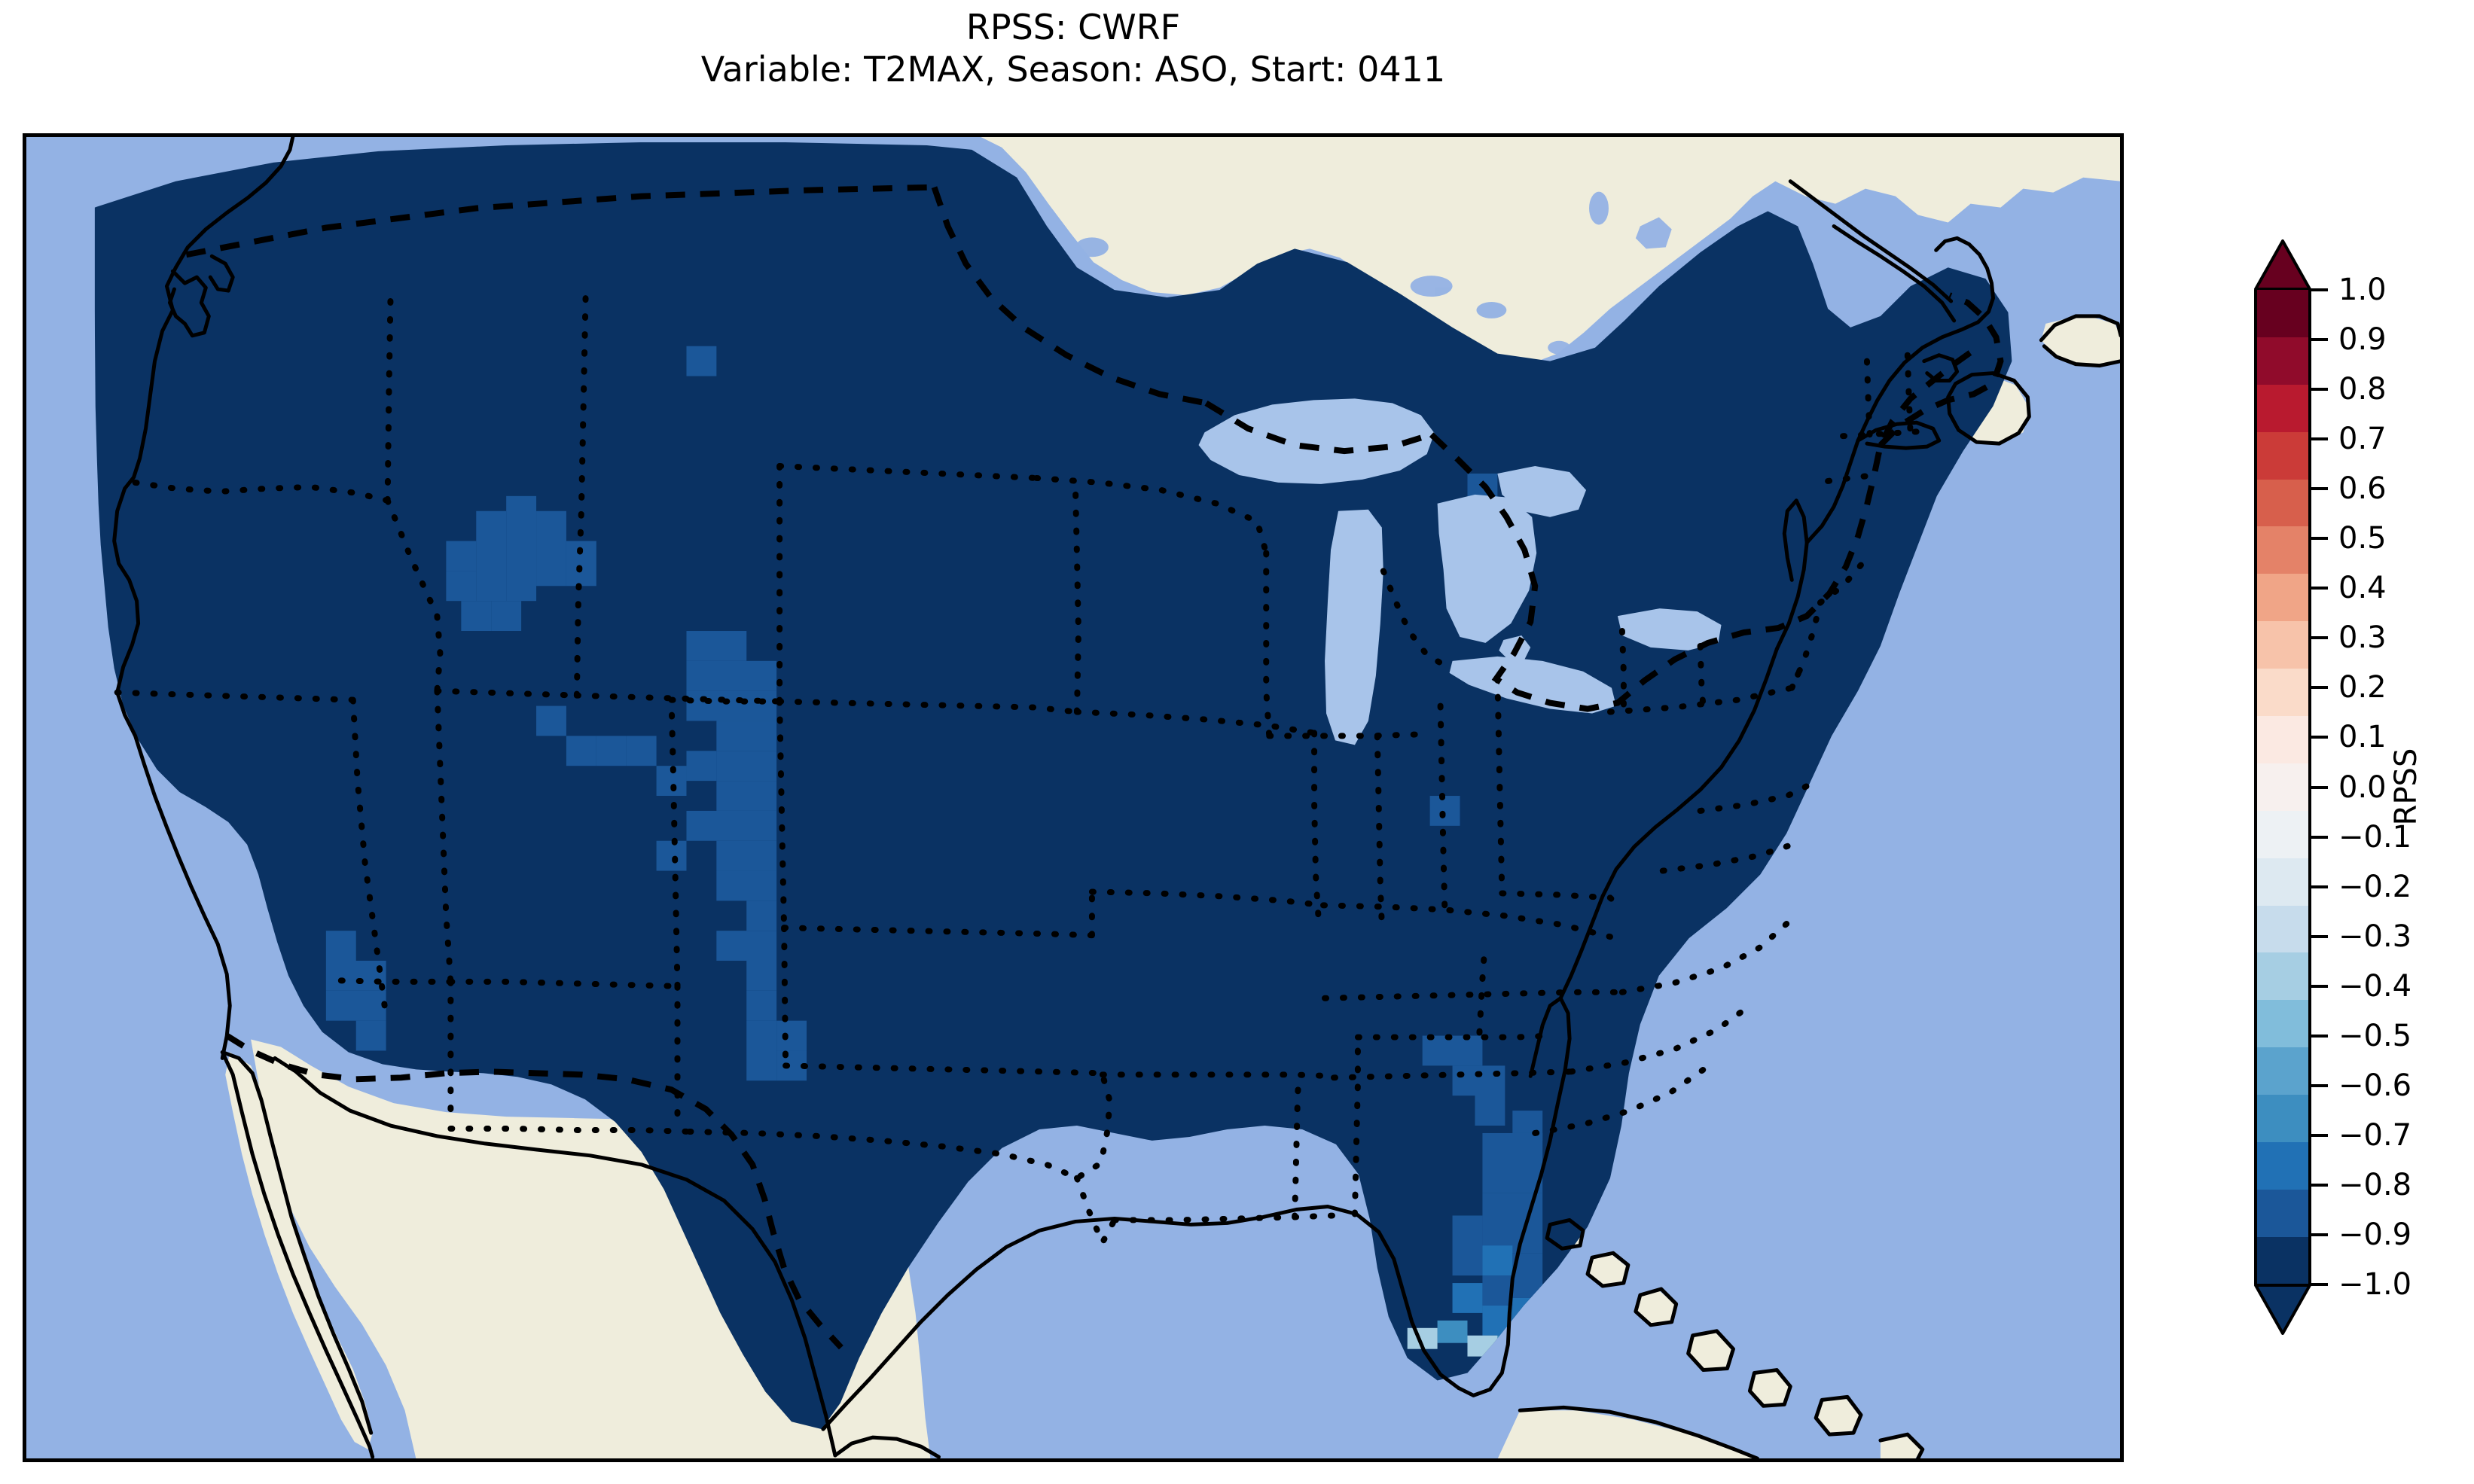 The height and width of the screenshot is (1484, 2474). I want to click on colorbar-tick-label: −0.6, so click(2375, 1085).